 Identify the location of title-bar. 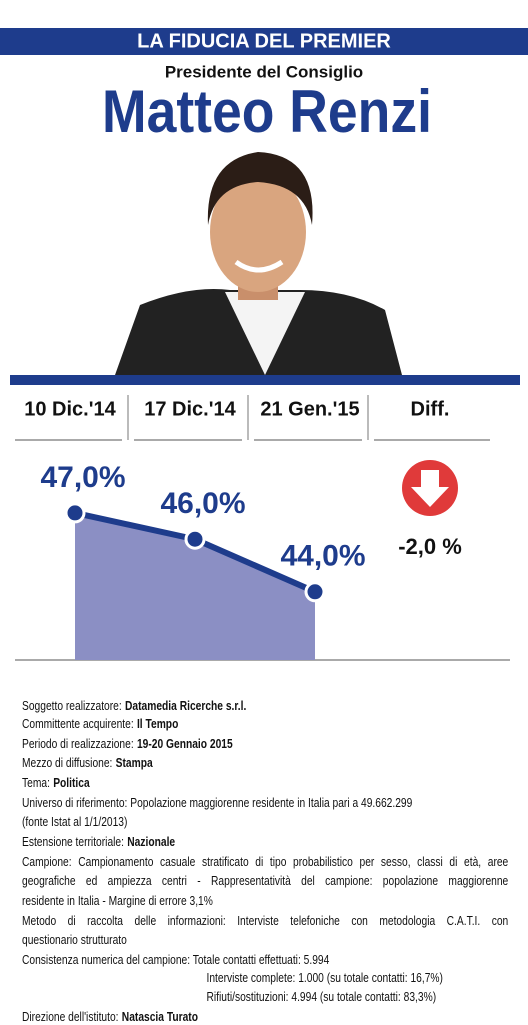
(264, 41).